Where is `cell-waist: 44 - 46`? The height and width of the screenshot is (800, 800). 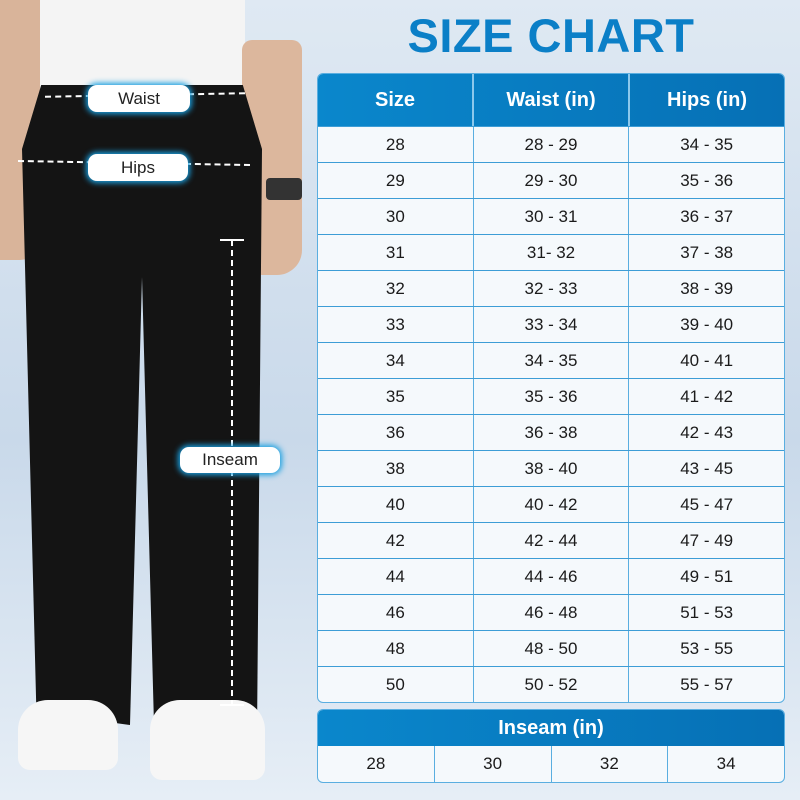 cell-waist: 44 - 46 is located at coordinates (552, 576).